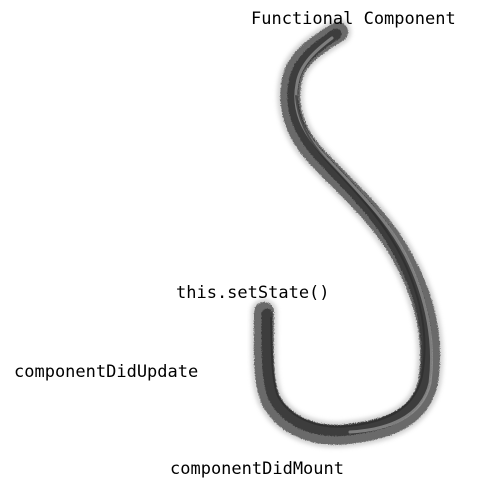  I want to click on functional-component-label: Functional Component, so click(353, 19).